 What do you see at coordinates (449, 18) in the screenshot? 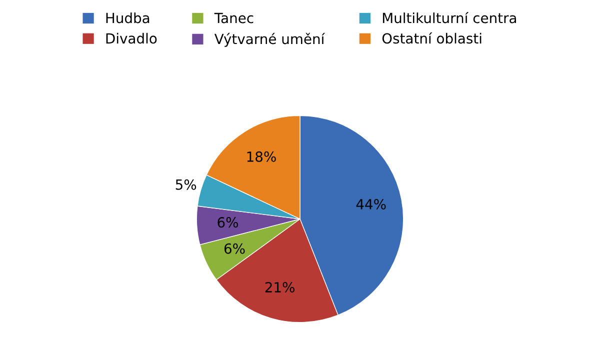
I see `legend-label: Multikulturní centra` at bounding box center [449, 18].